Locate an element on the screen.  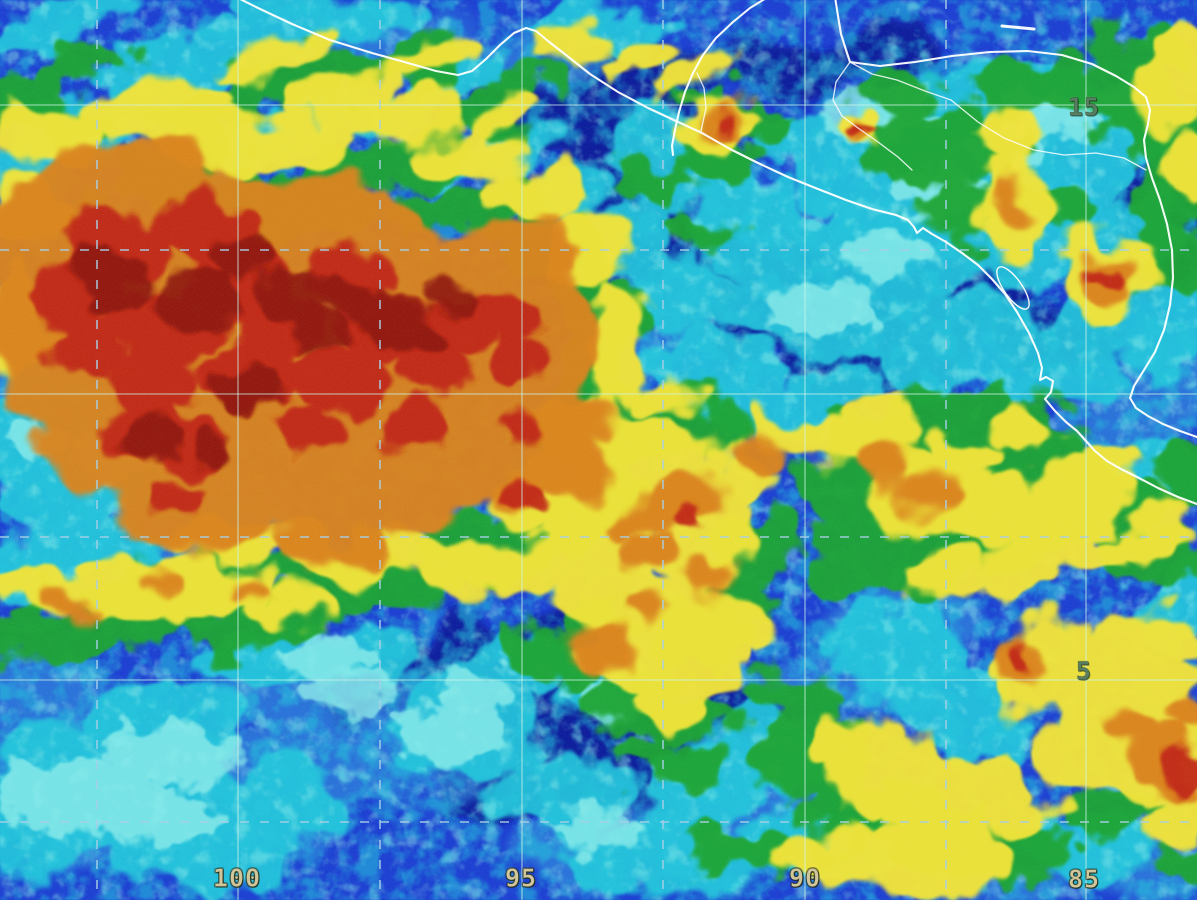
lat-label-15: 15 is located at coordinates (1084, 107).